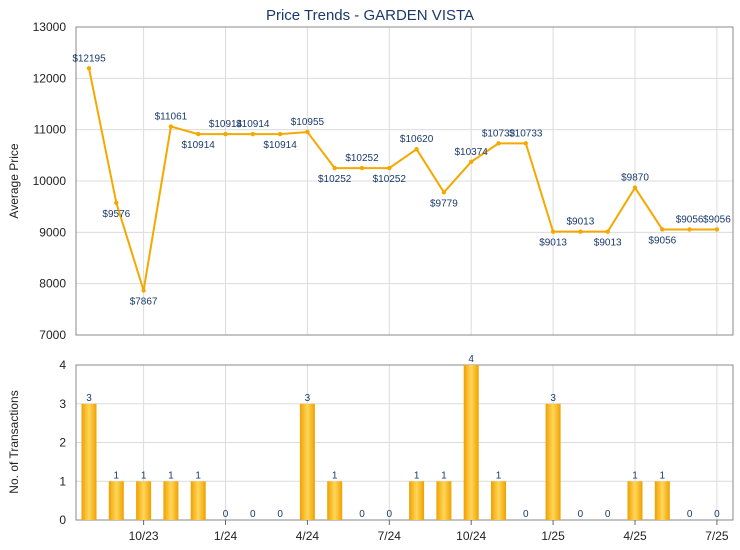 The width and height of the screenshot is (740, 550). I want to click on x-axis-ticks: 10/23 1/24 4/24 7/24 10/24 1/25 4/25 7/25, so click(429, 531).